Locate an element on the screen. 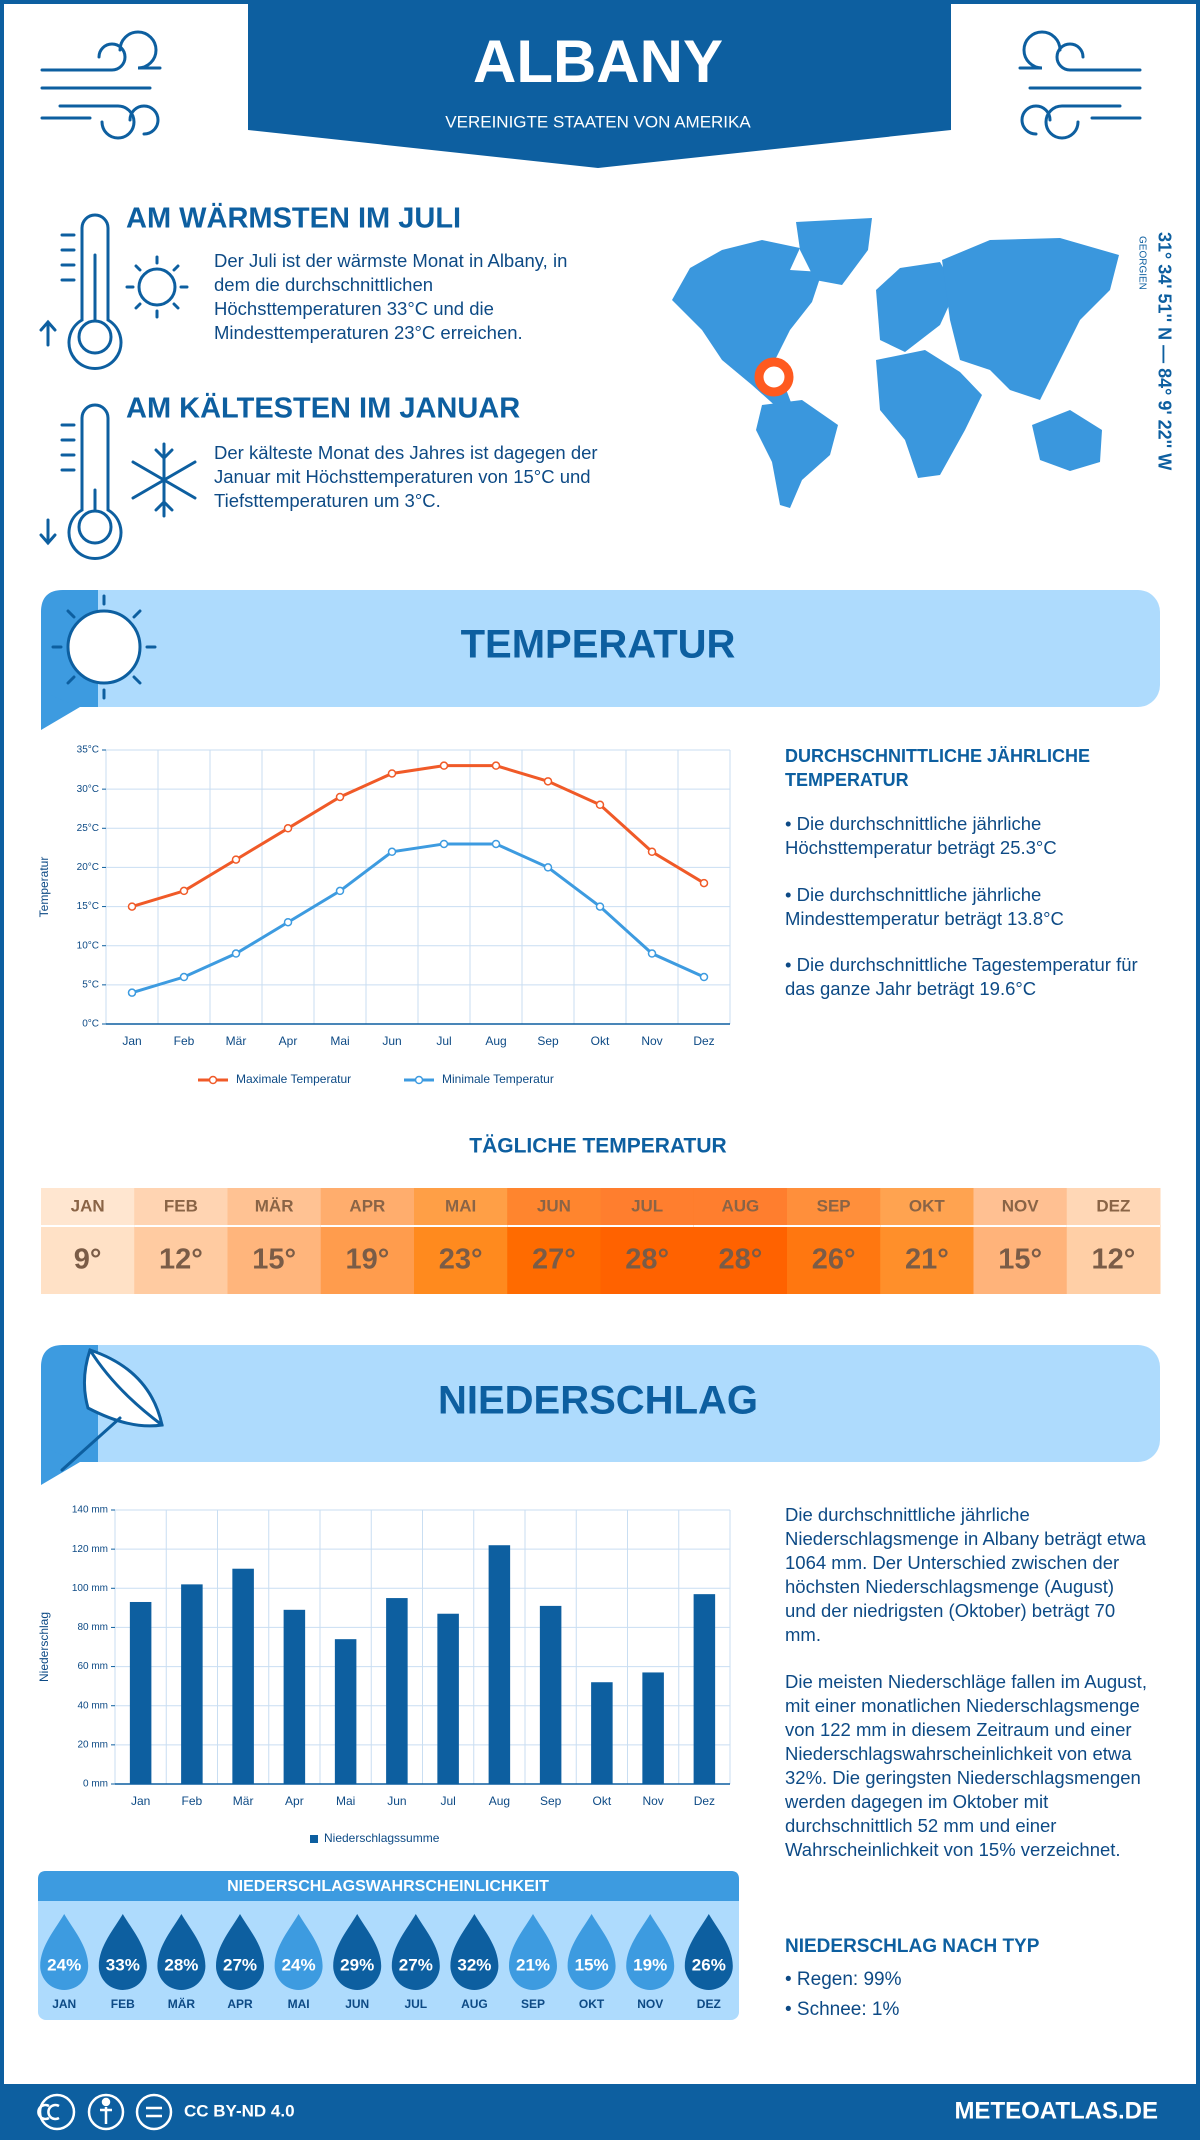 The width and height of the screenshot is (1200, 2140). legend-label: Maximale Temperatur is located at coordinates (293, 1079).